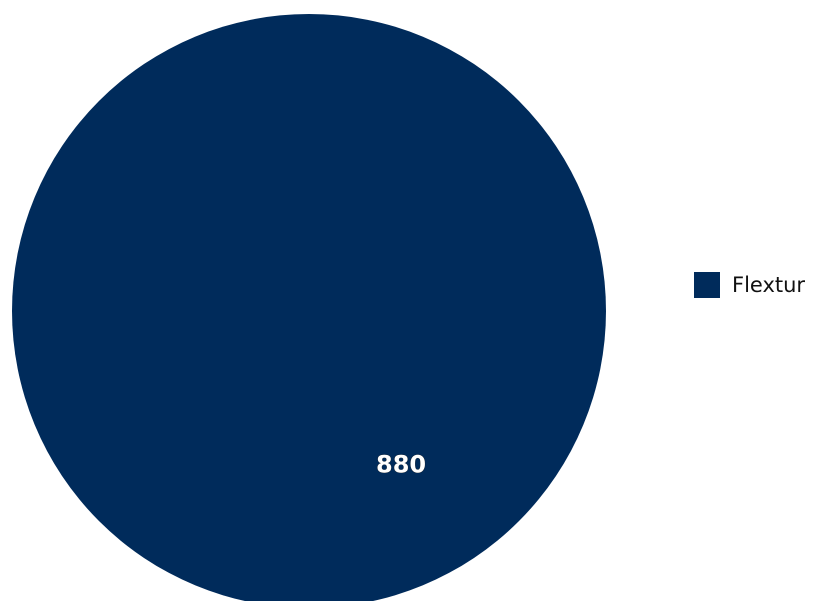 The image size is (821, 601). Describe the element at coordinates (769, 285) in the screenshot. I see `legend-label-flextur: Flextur` at that location.